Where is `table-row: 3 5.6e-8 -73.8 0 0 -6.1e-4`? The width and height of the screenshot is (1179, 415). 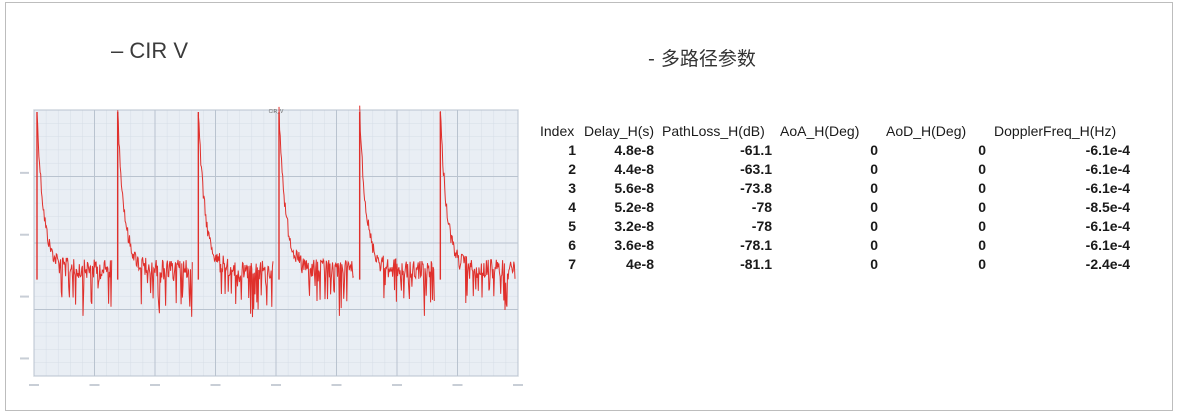 table-row: 3 5.6e-8 -73.8 0 0 -6.1e-4 is located at coordinates (835, 188).